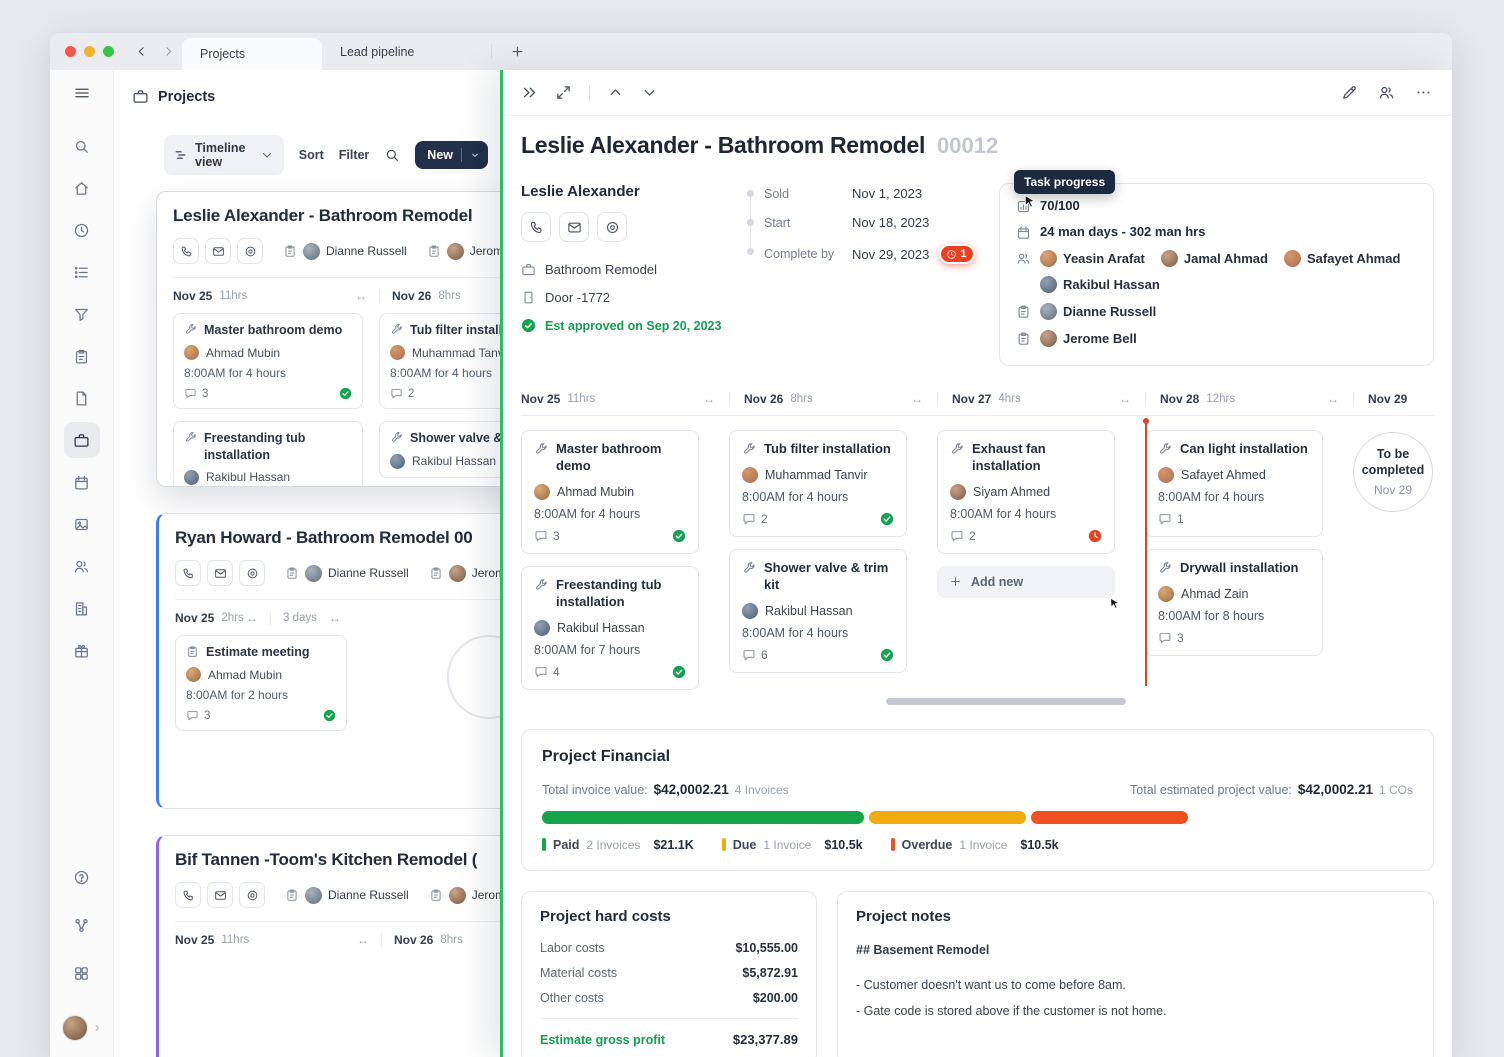 Image resolution: width=1504 pixels, height=1057 pixels. I want to click on day-header: Nov 25 11hrs ↔, so click(276, 296).